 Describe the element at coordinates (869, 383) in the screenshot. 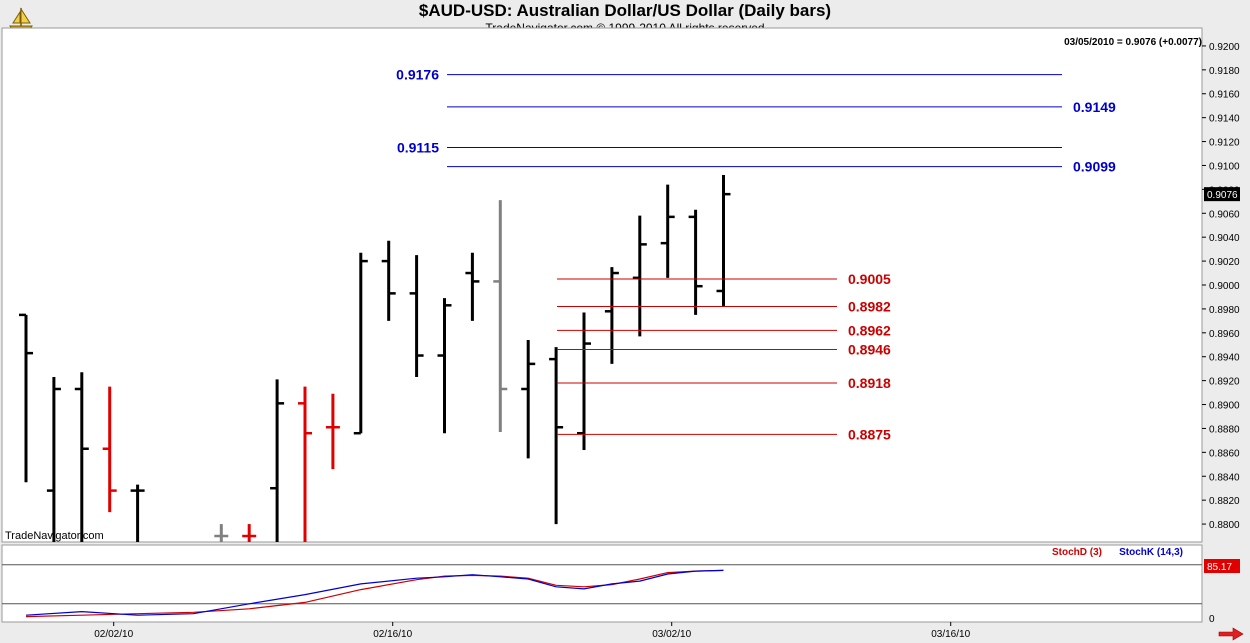

I see `support-label: 0.8918` at that location.